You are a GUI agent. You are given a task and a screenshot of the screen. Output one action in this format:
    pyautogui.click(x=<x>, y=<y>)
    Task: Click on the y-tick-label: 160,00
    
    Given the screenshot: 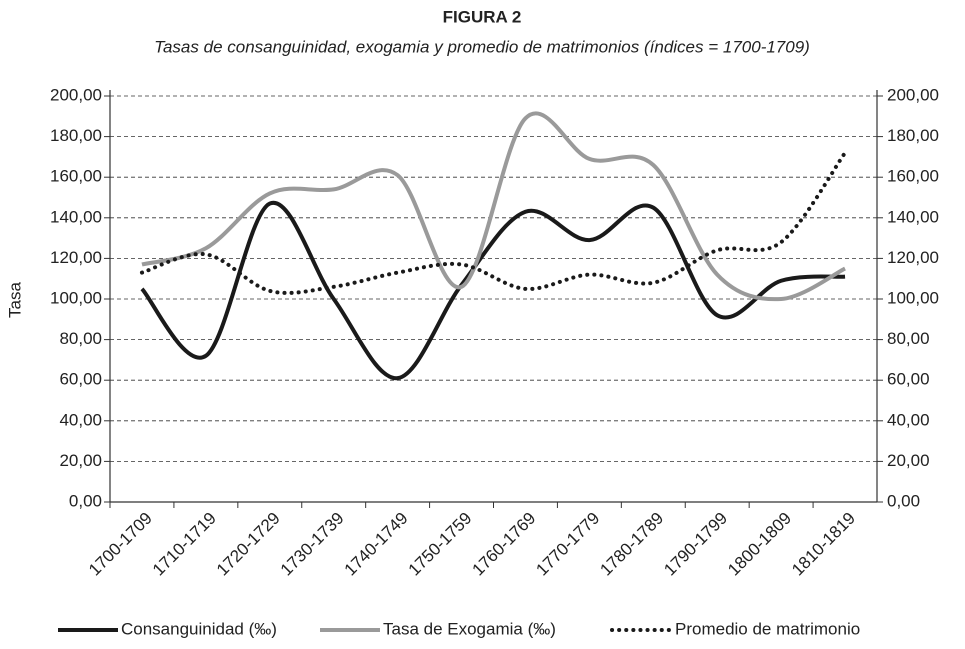 What is the action you would take?
    pyautogui.click(x=76, y=176)
    